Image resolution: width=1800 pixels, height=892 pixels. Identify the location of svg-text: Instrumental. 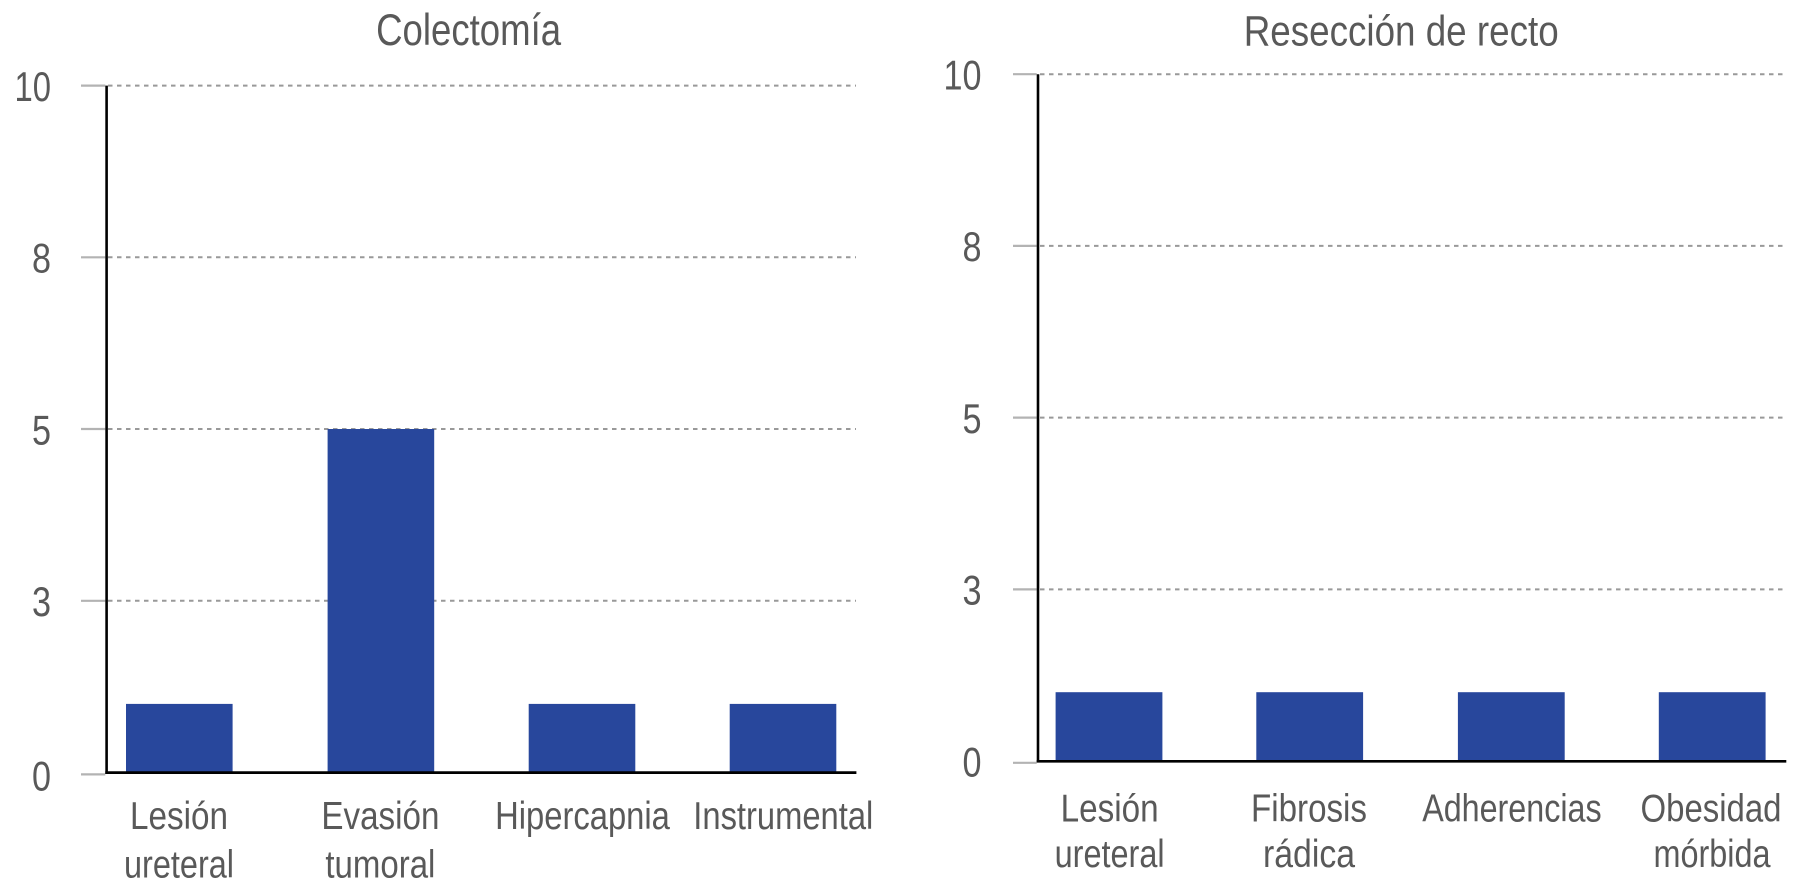
(783, 816).